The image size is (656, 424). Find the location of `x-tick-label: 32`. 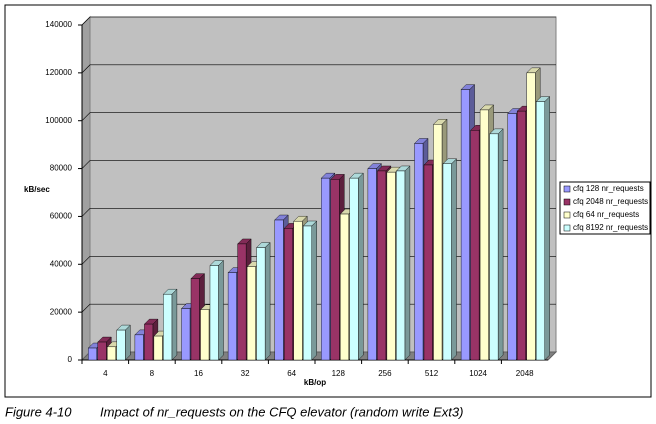

x-tick-label: 32 is located at coordinates (245, 373).